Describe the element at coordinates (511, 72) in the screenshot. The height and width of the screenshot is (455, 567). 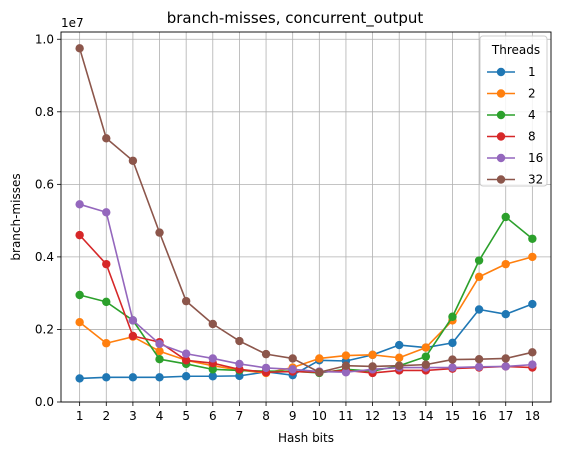
I see `legend-item: 1` at that location.